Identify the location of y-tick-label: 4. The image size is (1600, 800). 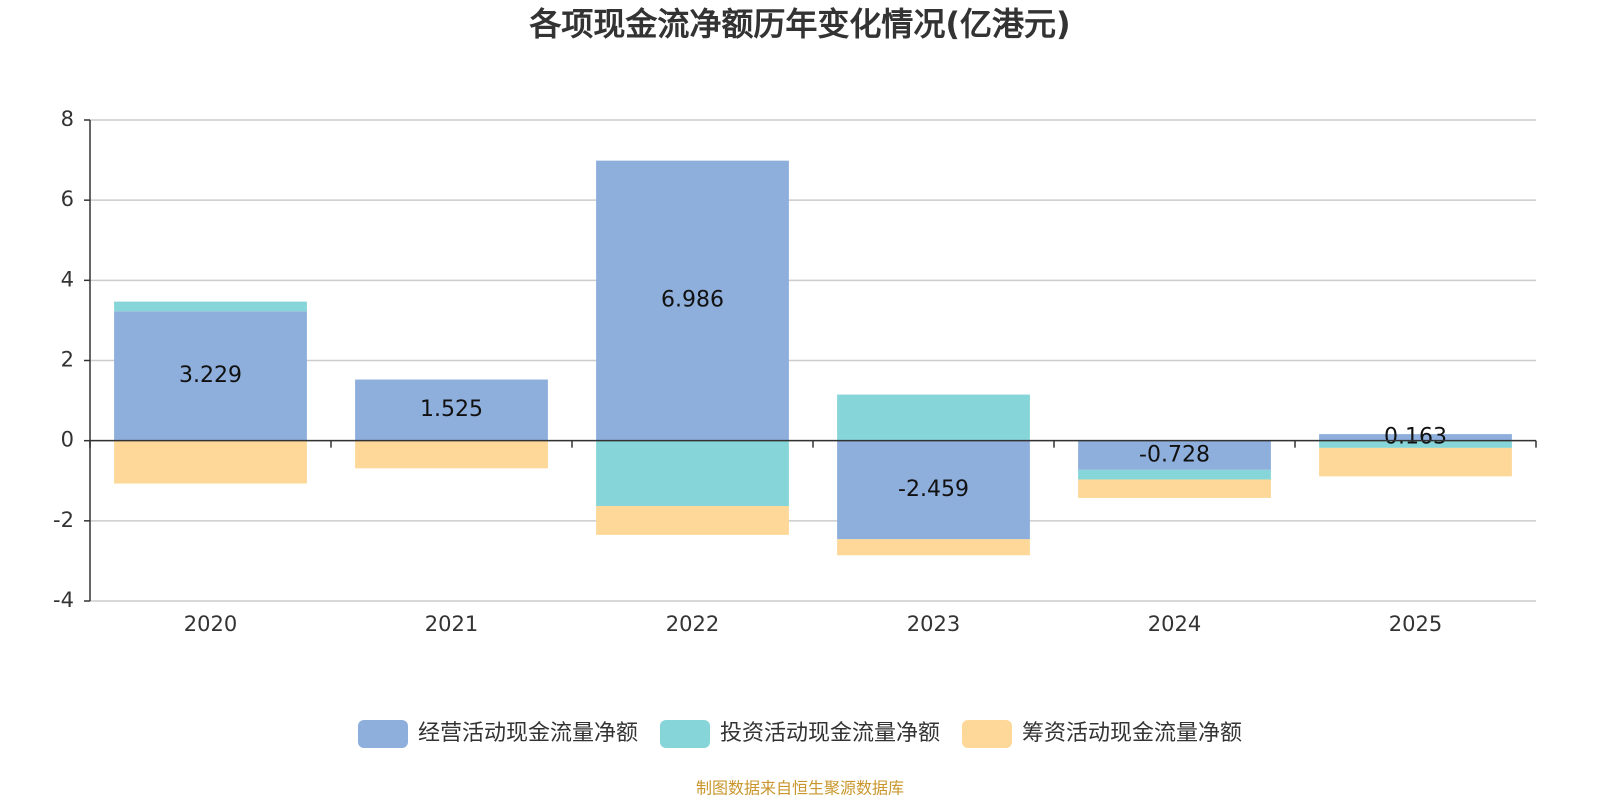
(67, 279).